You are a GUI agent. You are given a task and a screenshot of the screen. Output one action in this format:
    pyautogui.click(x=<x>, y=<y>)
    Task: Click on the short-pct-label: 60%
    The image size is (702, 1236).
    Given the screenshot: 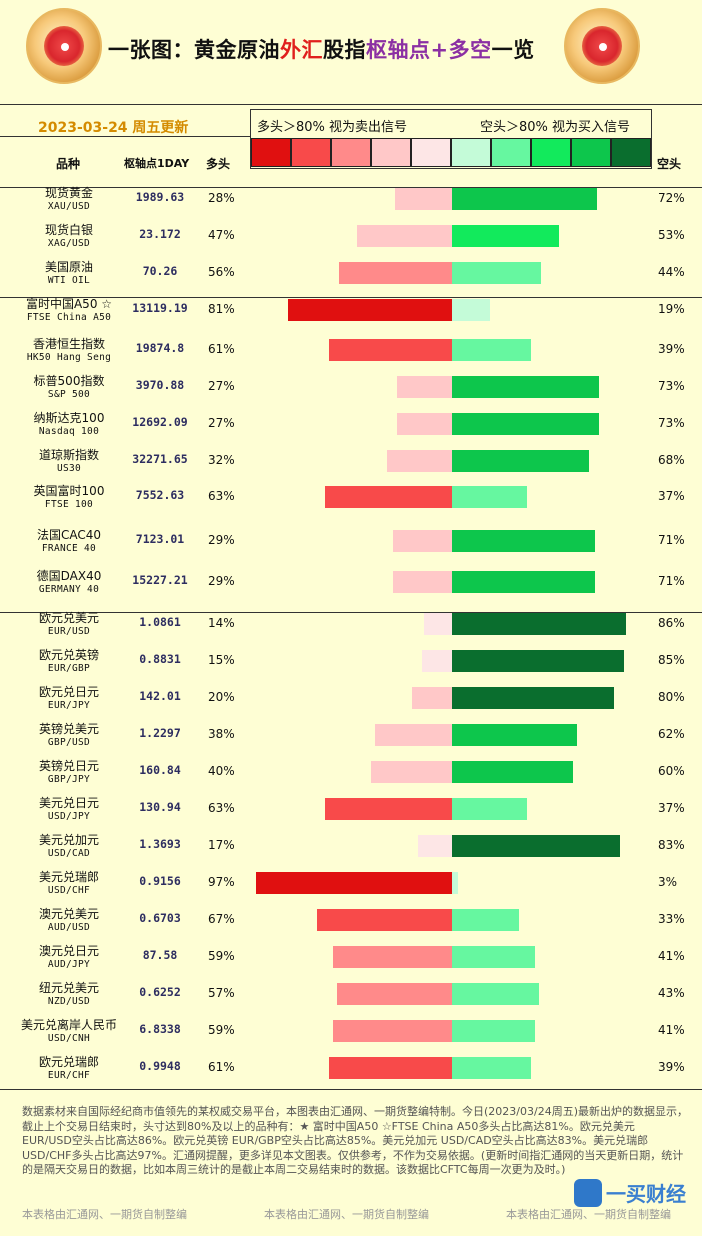 What is the action you would take?
    pyautogui.click(x=671, y=771)
    